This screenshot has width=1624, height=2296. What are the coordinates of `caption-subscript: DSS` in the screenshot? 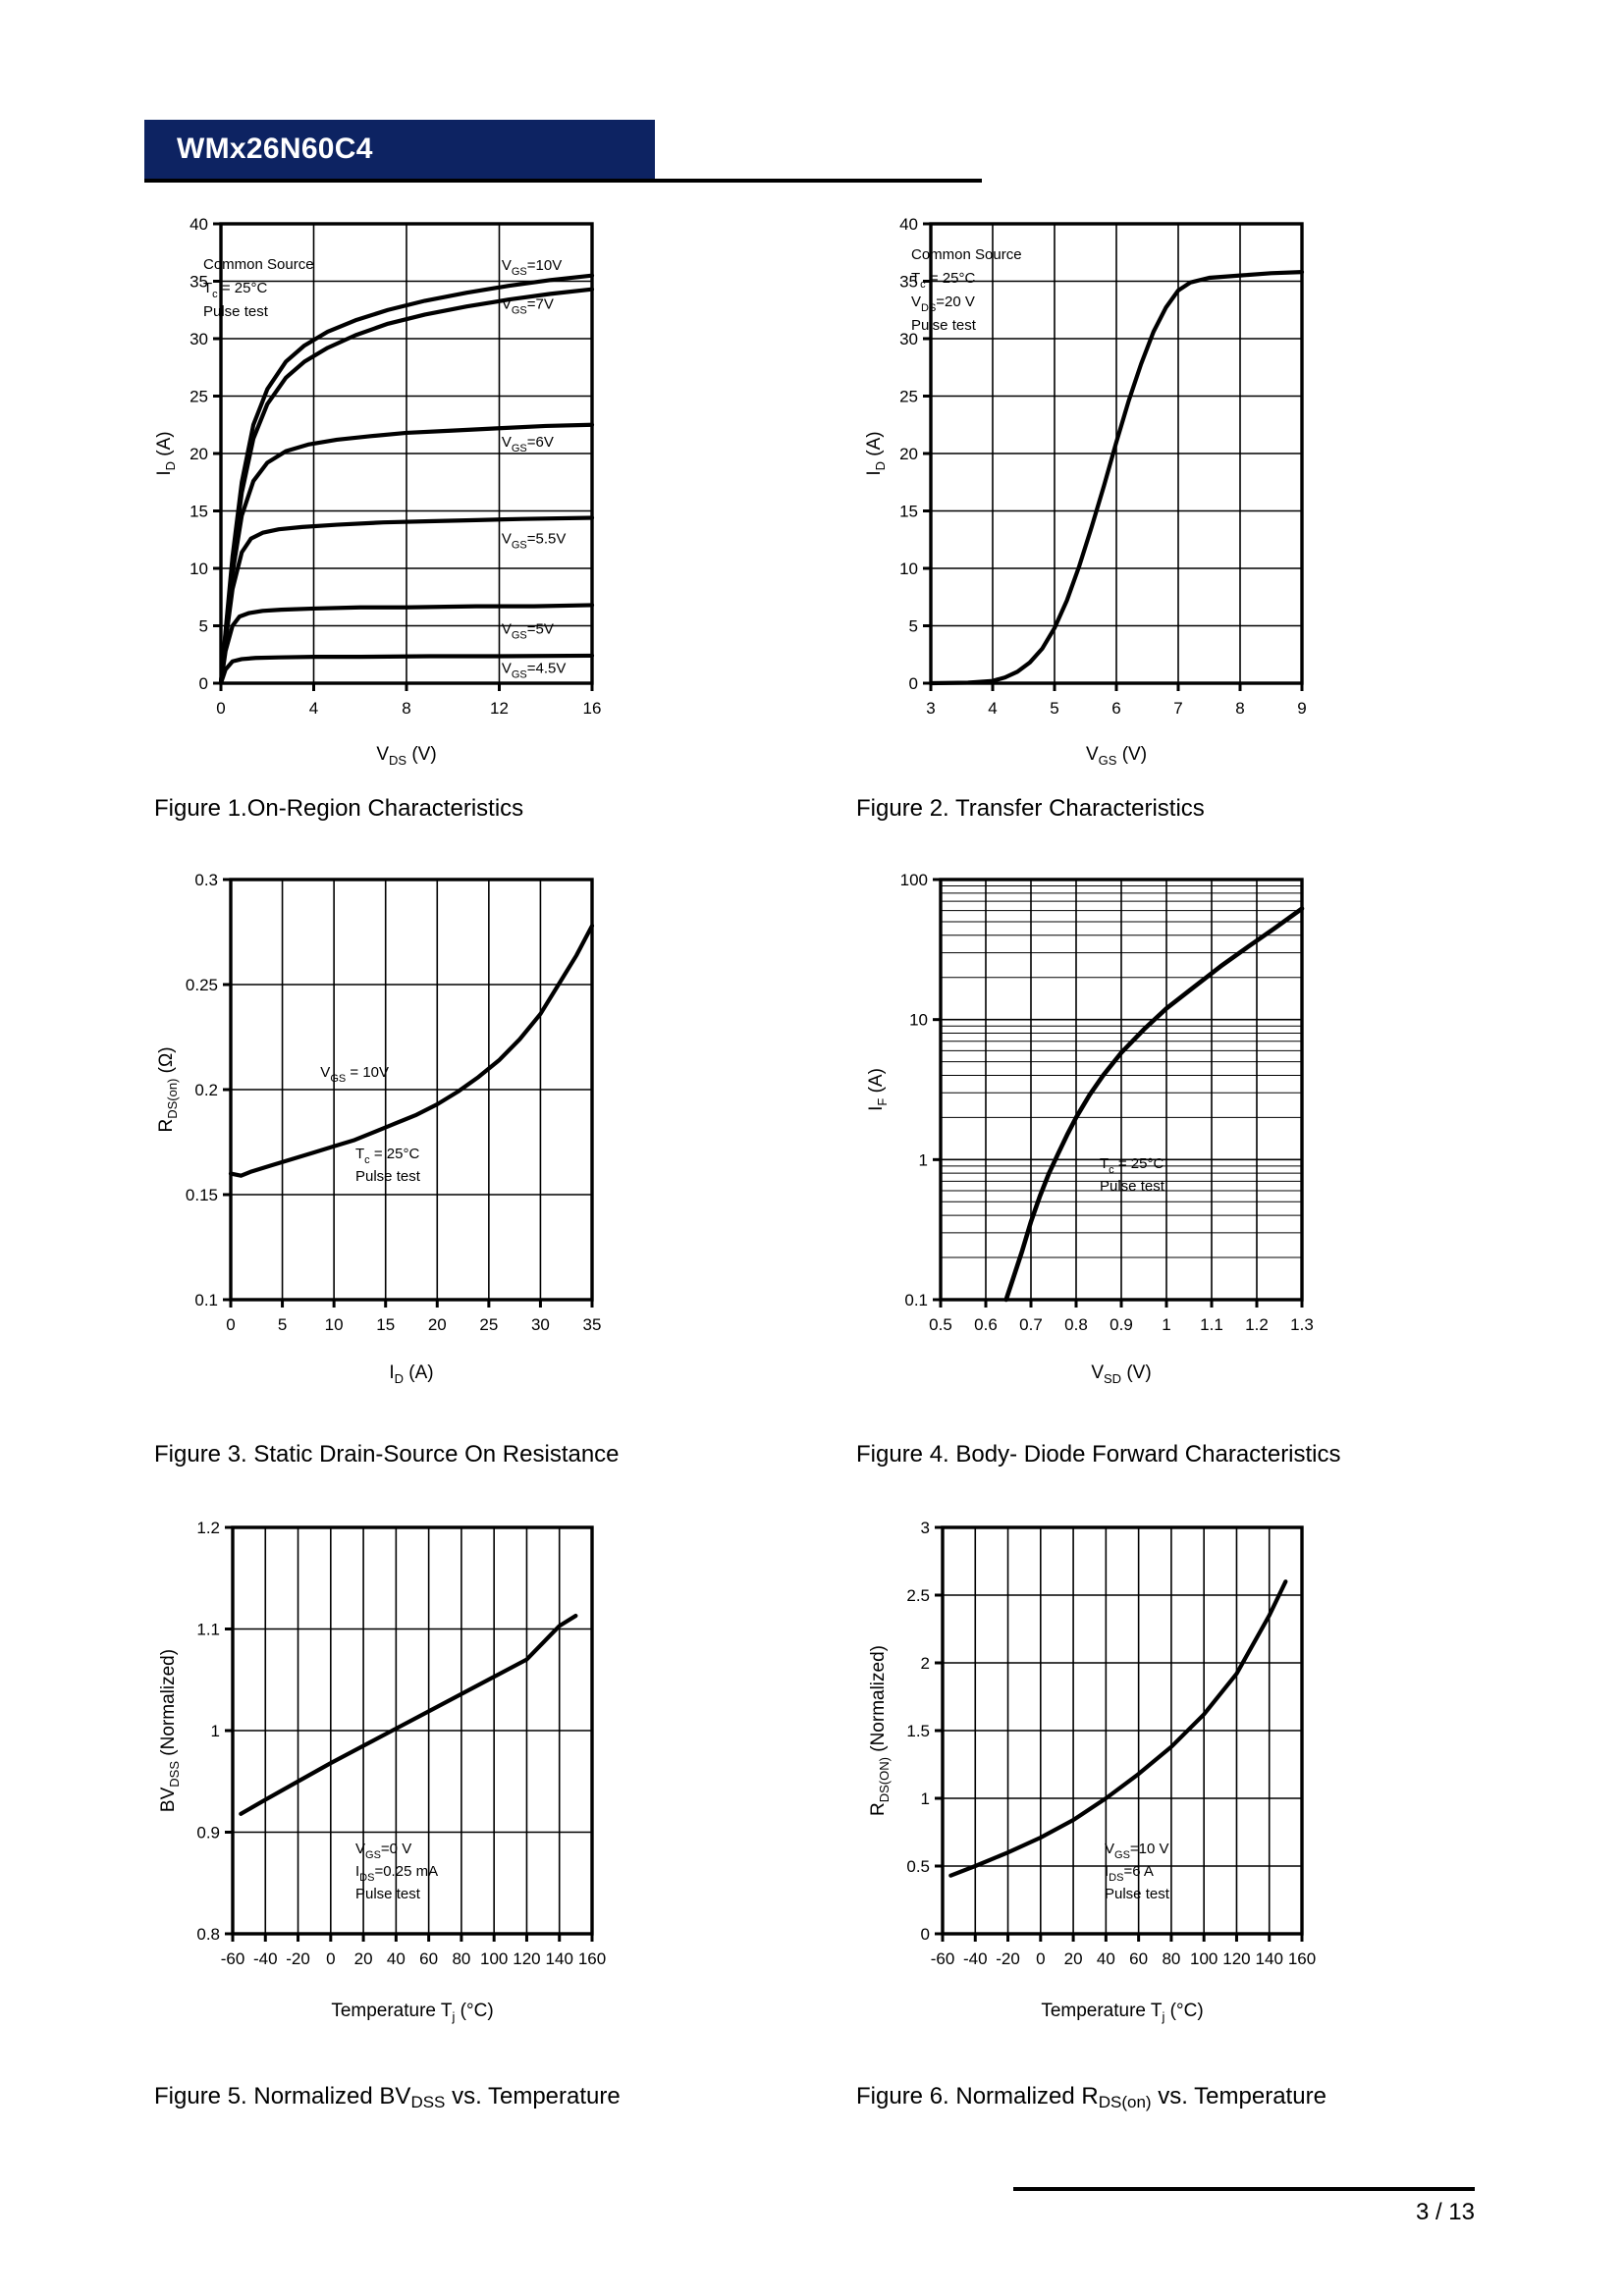 It's located at (428, 2102).